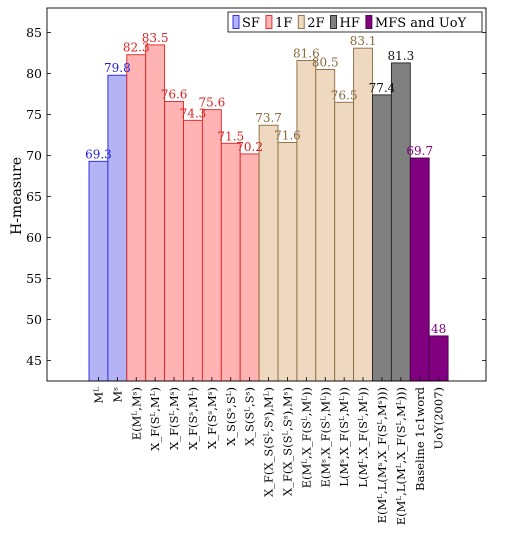  What do you see at coordinates (363, 437) in the screenshot?
I see `x-tick-label: L(Mᴸ,X_F(Sᴸ,Mᴸ))` at bounding box center [363, 437].